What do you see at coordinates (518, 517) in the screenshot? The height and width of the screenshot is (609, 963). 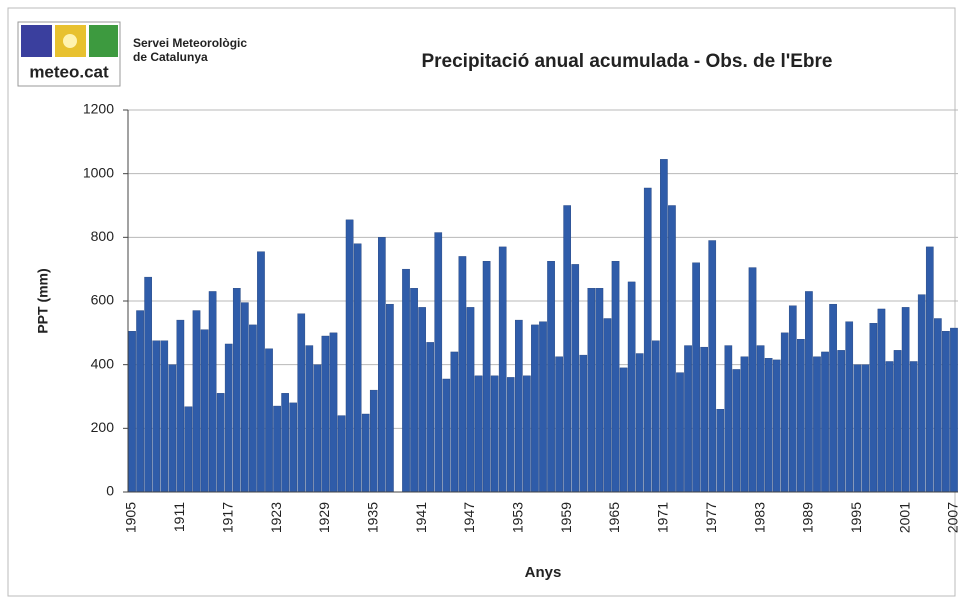 I see `x-tick-label: 1953` at bounding box center [518, 517].